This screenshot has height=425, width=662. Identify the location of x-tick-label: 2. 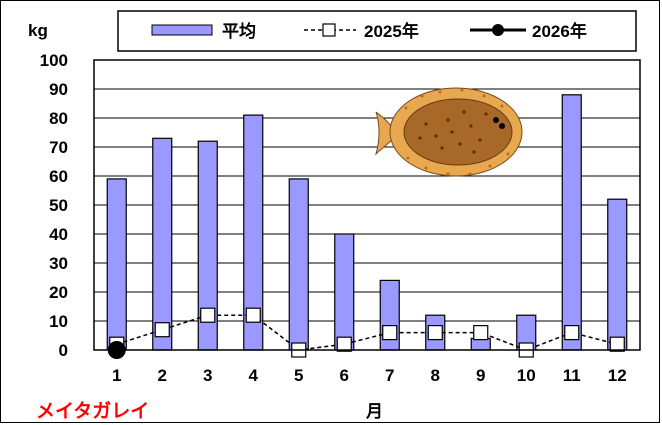
(162, 375).